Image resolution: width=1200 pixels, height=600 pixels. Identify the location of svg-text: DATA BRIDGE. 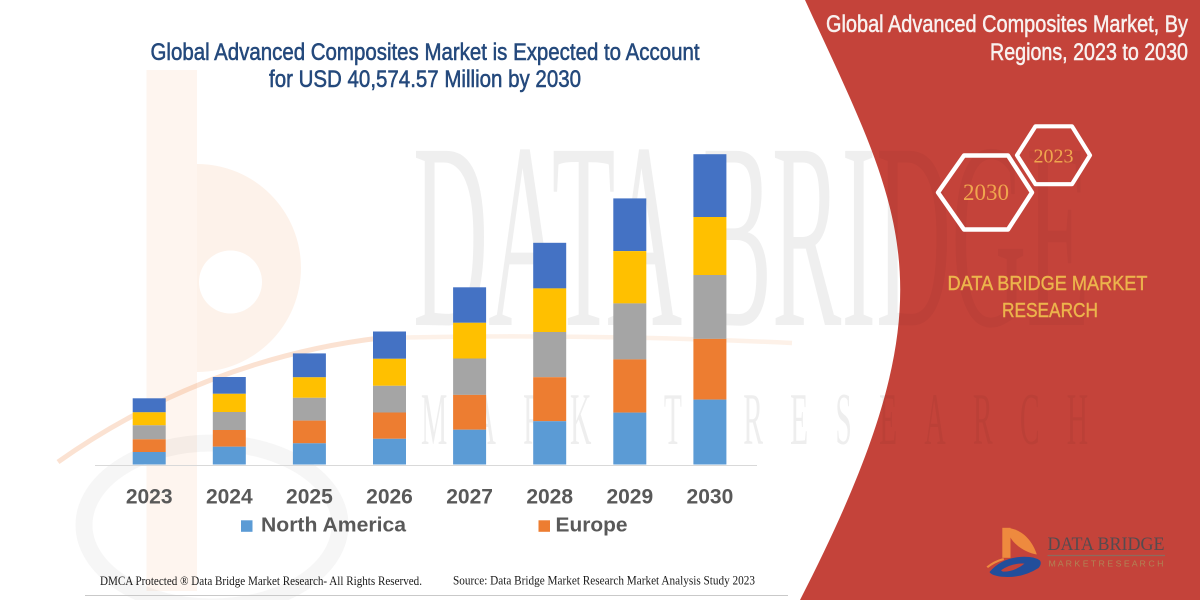
(1106, 544).